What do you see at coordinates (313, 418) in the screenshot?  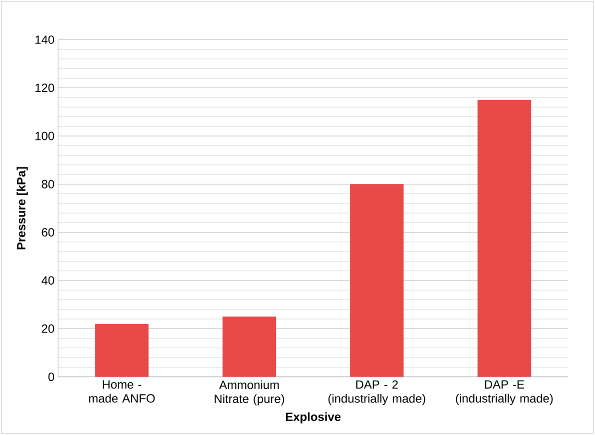 I see `x-axis-title: Explosive` at bounding box center [313, 418].